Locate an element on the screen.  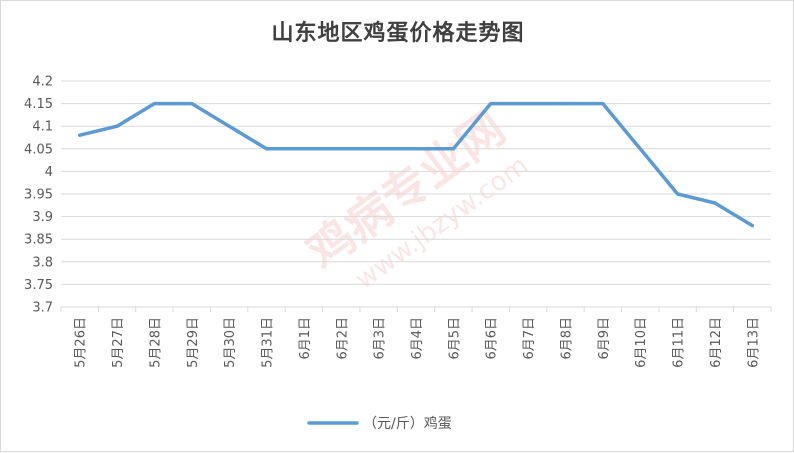
x-tick-label: 6月6日 is located at coordinates (492, 338).